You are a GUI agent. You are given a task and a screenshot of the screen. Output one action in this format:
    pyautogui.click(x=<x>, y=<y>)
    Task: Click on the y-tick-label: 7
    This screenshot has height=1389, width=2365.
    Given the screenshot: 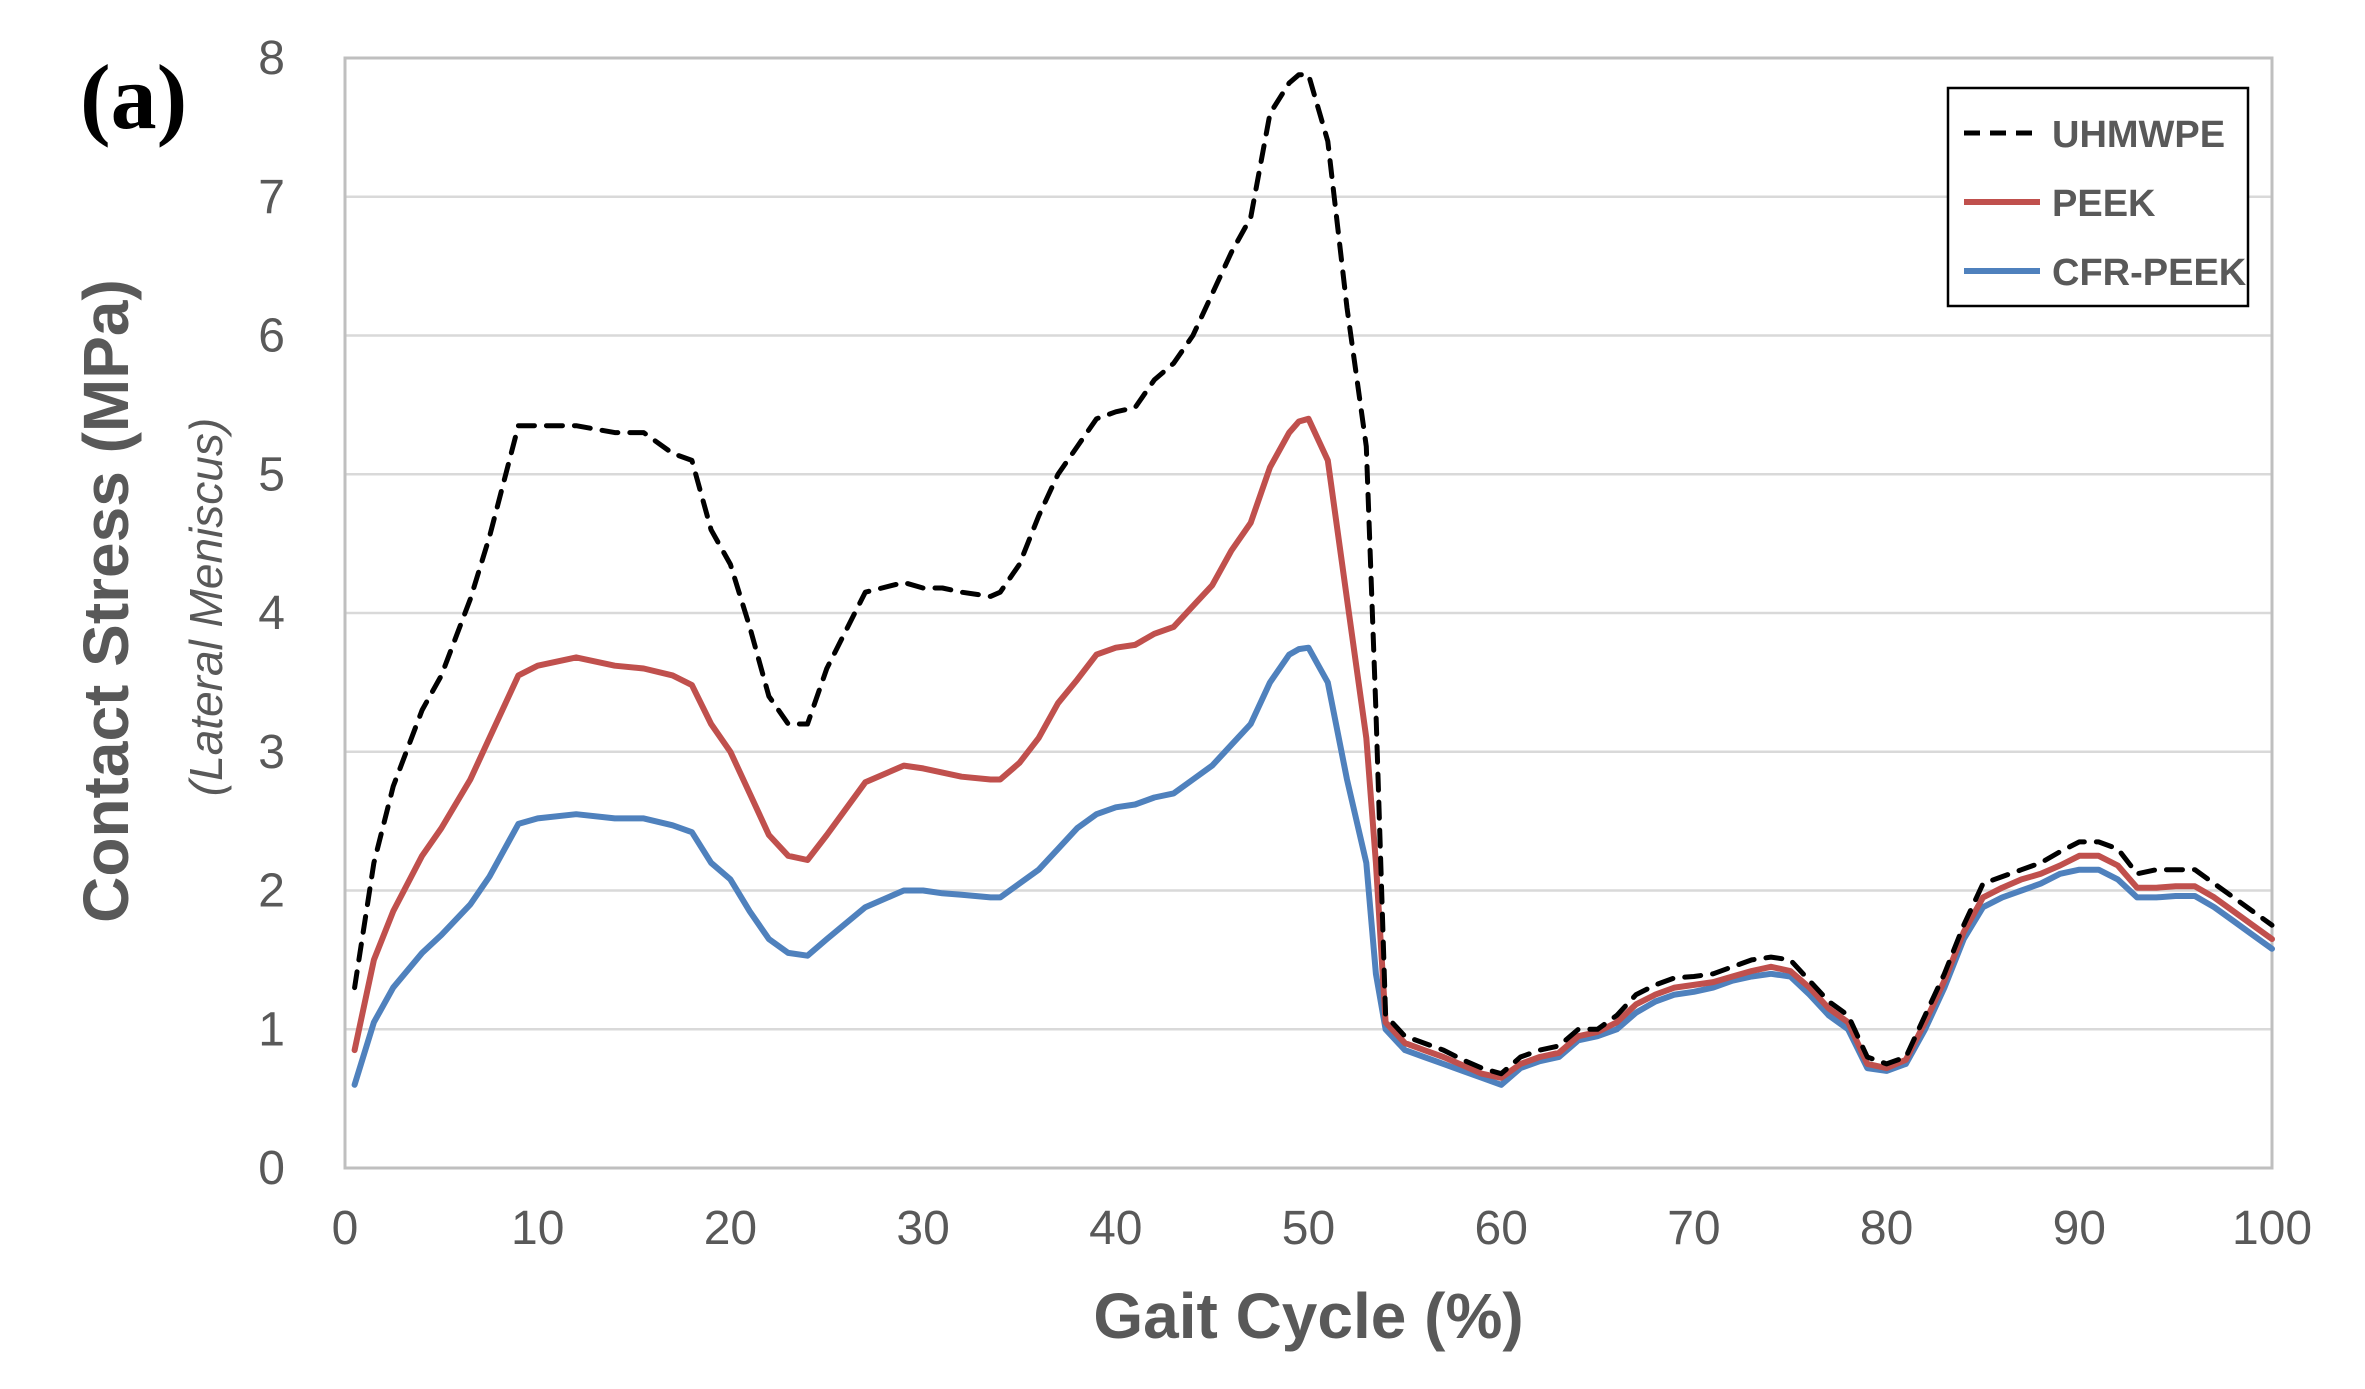 What is the action you would take?
    pyautogui.click(x=271, y=197)
    